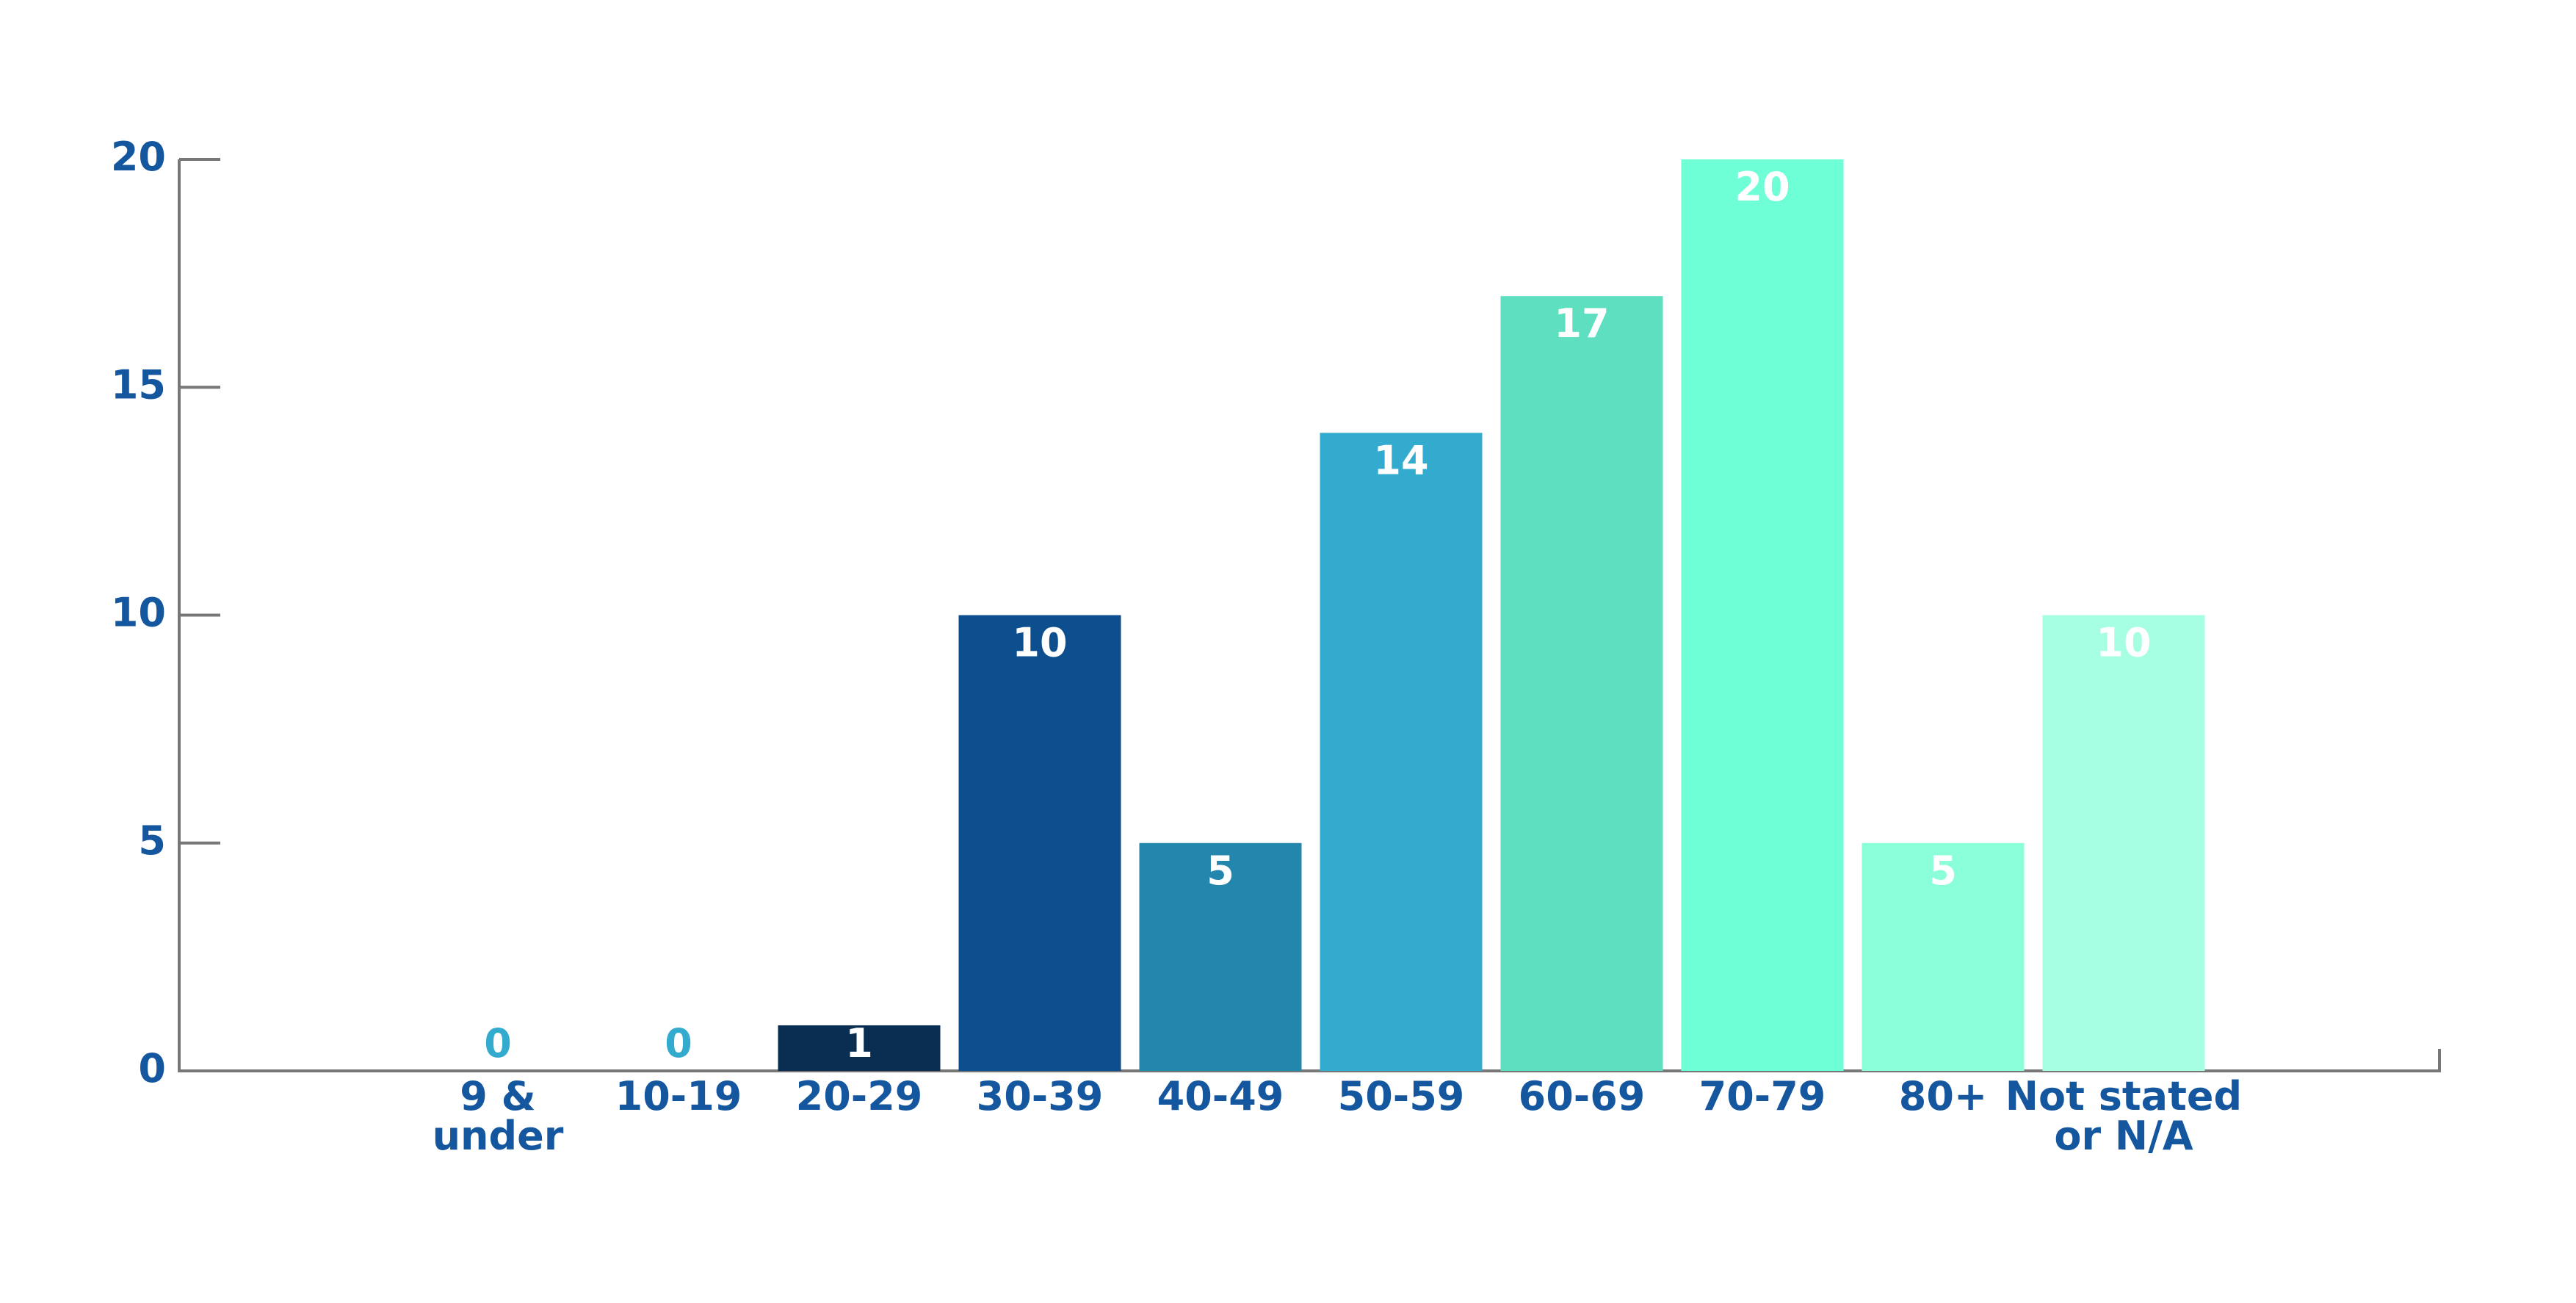 The image size is (2576, 1303). Describe the element at coordinates (1401, 1096) in the screenshot. I see `x-tick-label: 50-59` at that location.